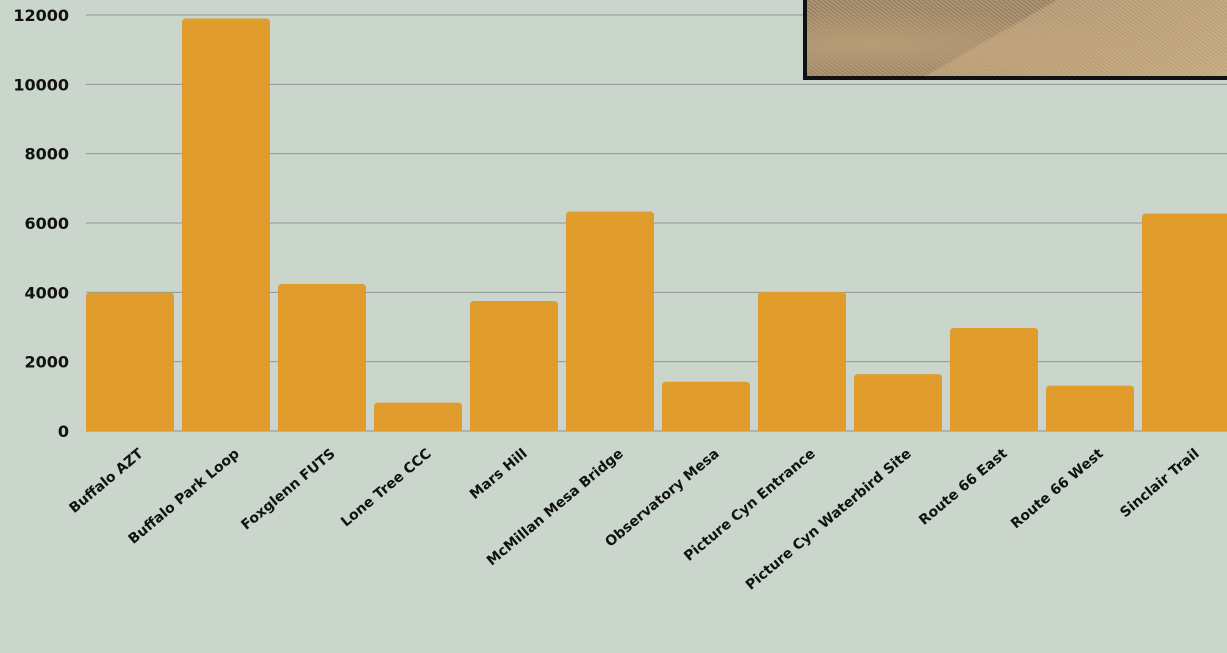 The width and height of the screenshot is (1227, 653). Describe the element at coordinates (63, 431) in the screenshot. I see `y-tick-label: 0` at that location.